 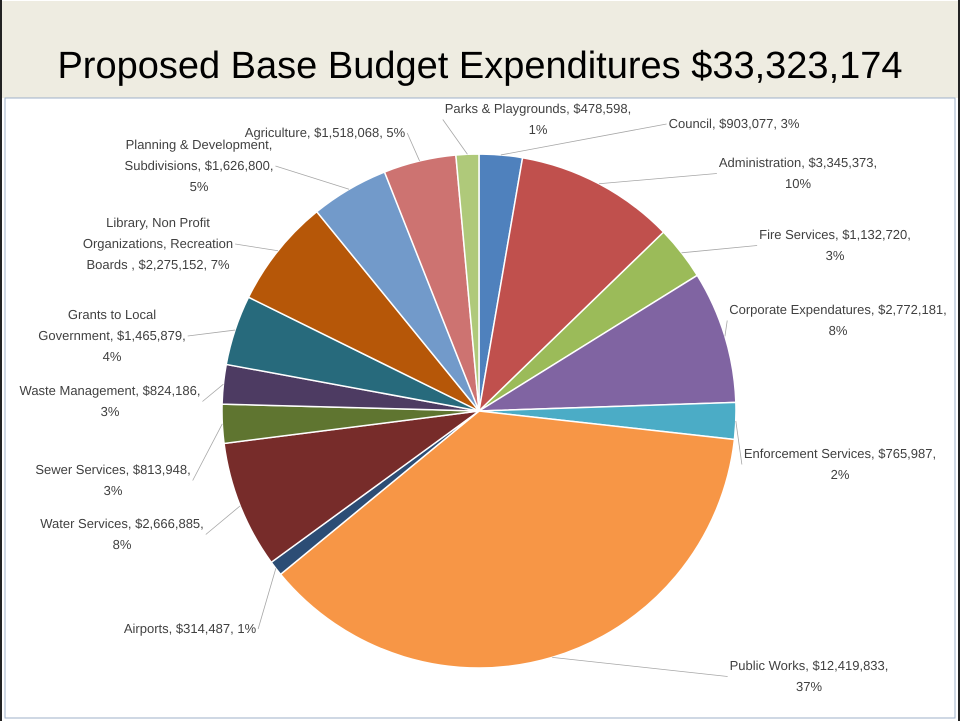 I want to click on slice-label: Corporate Expendatures, $2,772,181, 8%, so click(x=838, y=320).